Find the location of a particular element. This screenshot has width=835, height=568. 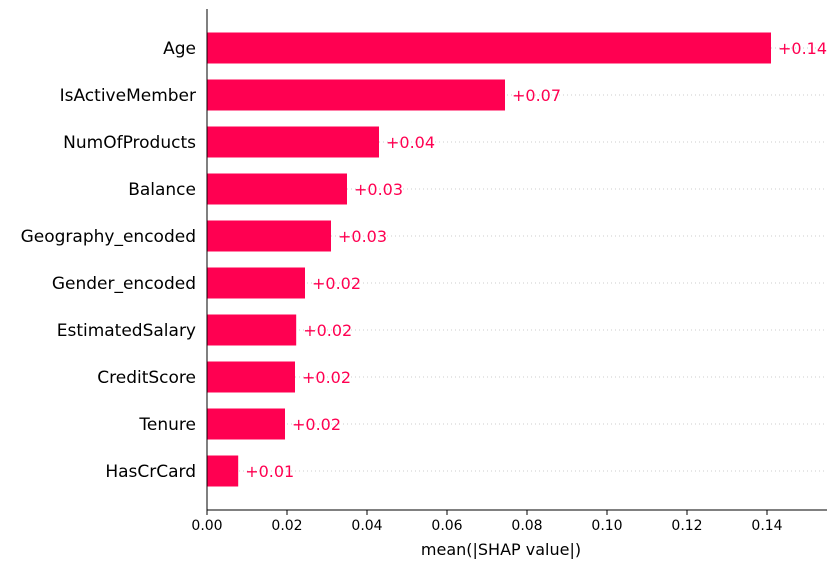

x-tick-label: 0.10 is located at coordinates (606, 526).